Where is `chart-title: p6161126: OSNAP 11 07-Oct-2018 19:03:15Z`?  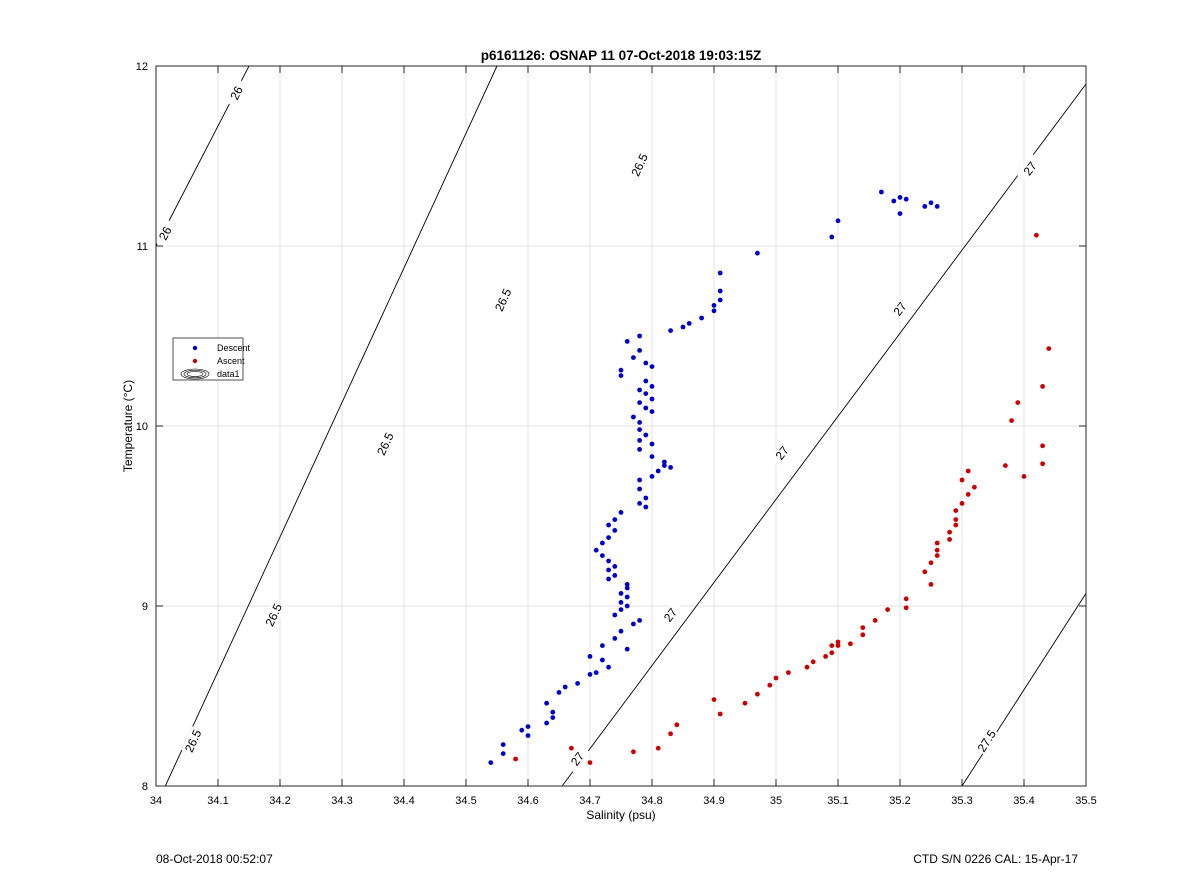 chart-title: p6161126: OSNAP 11 07-Oct-2018 19:03:15Z is located at coordinates (621, 55).